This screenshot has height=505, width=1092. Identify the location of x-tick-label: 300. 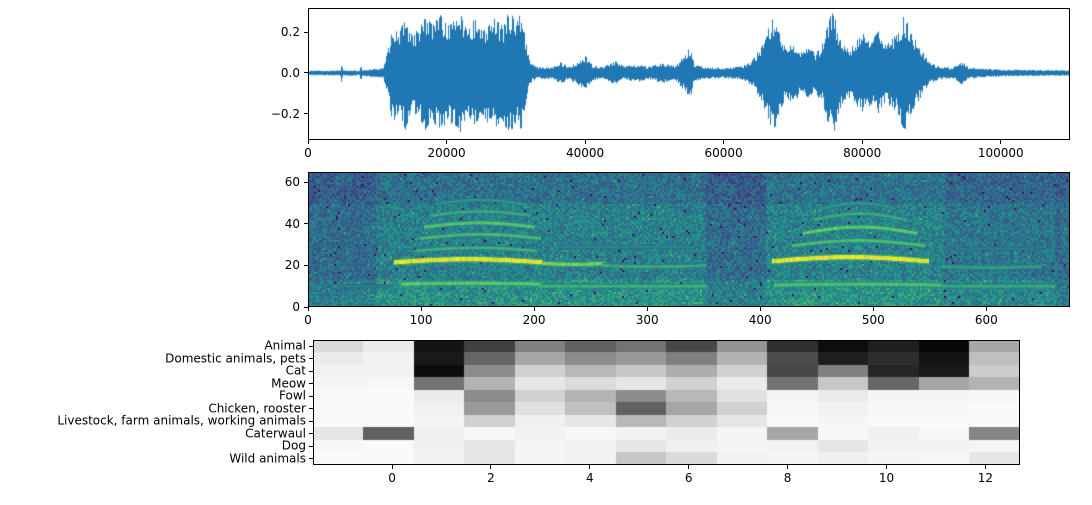
(647, 320).